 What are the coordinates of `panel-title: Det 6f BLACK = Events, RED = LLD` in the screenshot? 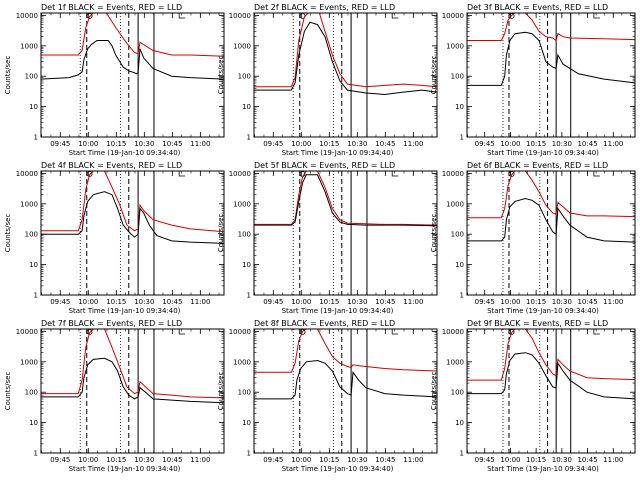 It's located at (537, 165).